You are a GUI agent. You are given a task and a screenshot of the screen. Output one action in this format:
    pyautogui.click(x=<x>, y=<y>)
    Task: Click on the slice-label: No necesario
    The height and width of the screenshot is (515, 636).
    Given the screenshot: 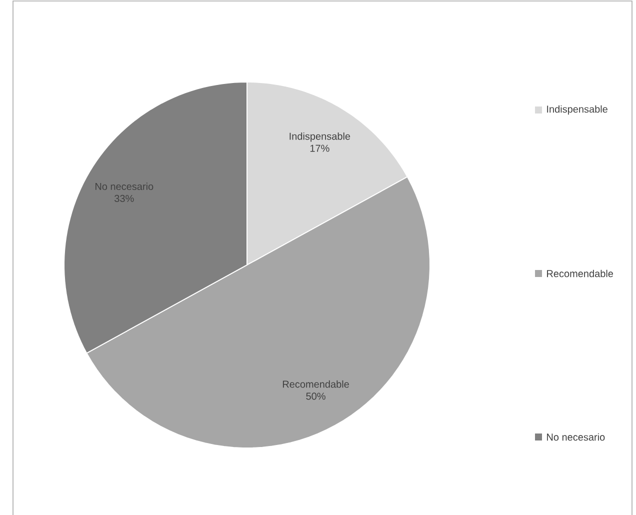 What is the action you would take?
    pyautogui.click(x=124, y=186)
    